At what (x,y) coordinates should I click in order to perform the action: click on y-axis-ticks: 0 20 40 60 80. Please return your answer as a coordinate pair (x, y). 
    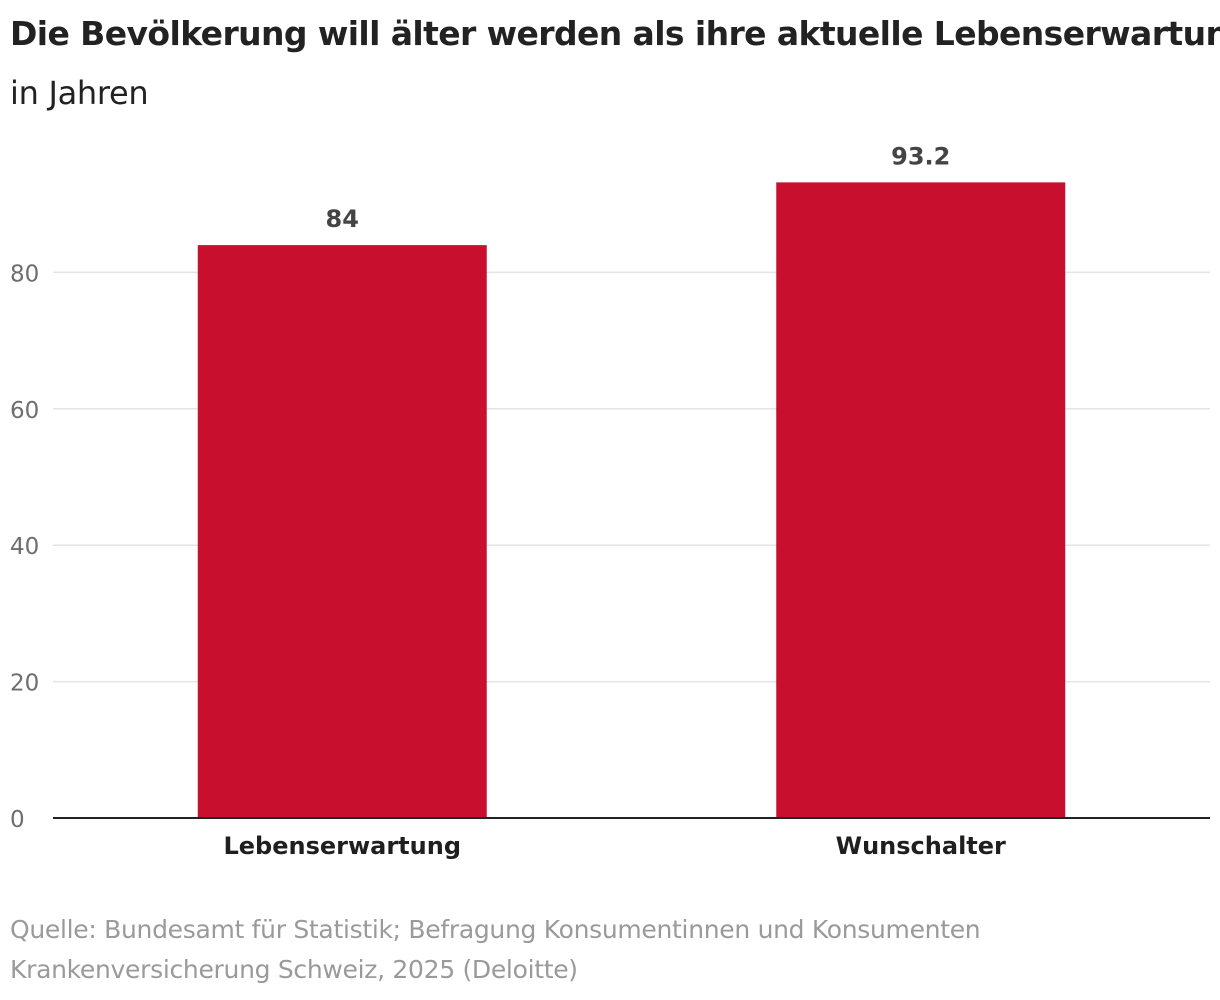
    Looking at the image, I should click on (24, 547).